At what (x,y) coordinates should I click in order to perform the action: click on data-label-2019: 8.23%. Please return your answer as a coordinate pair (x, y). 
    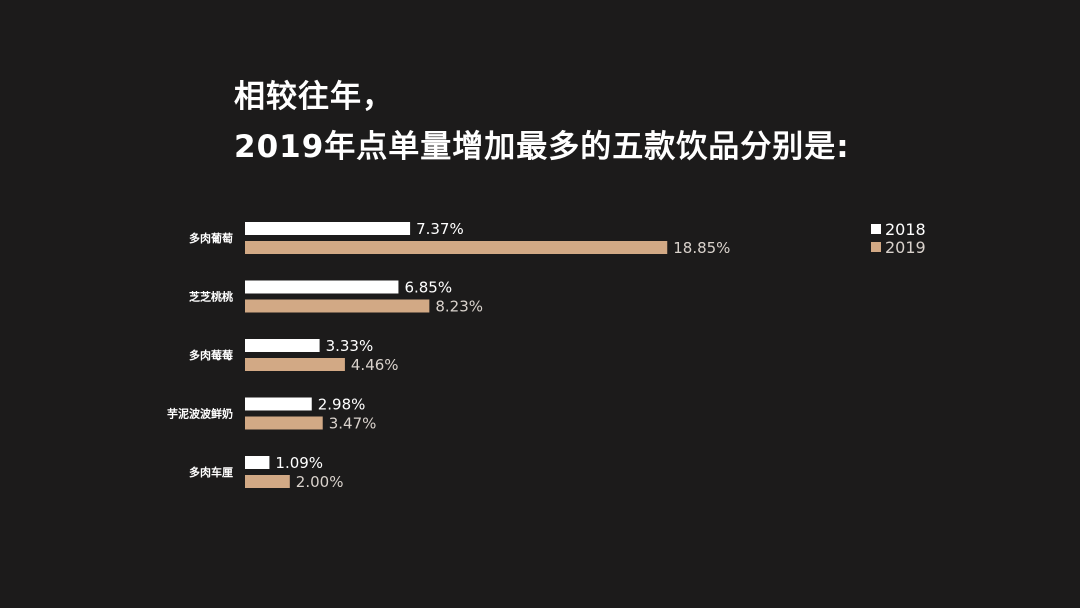
    Looking at the image, I should click on (459, 307).